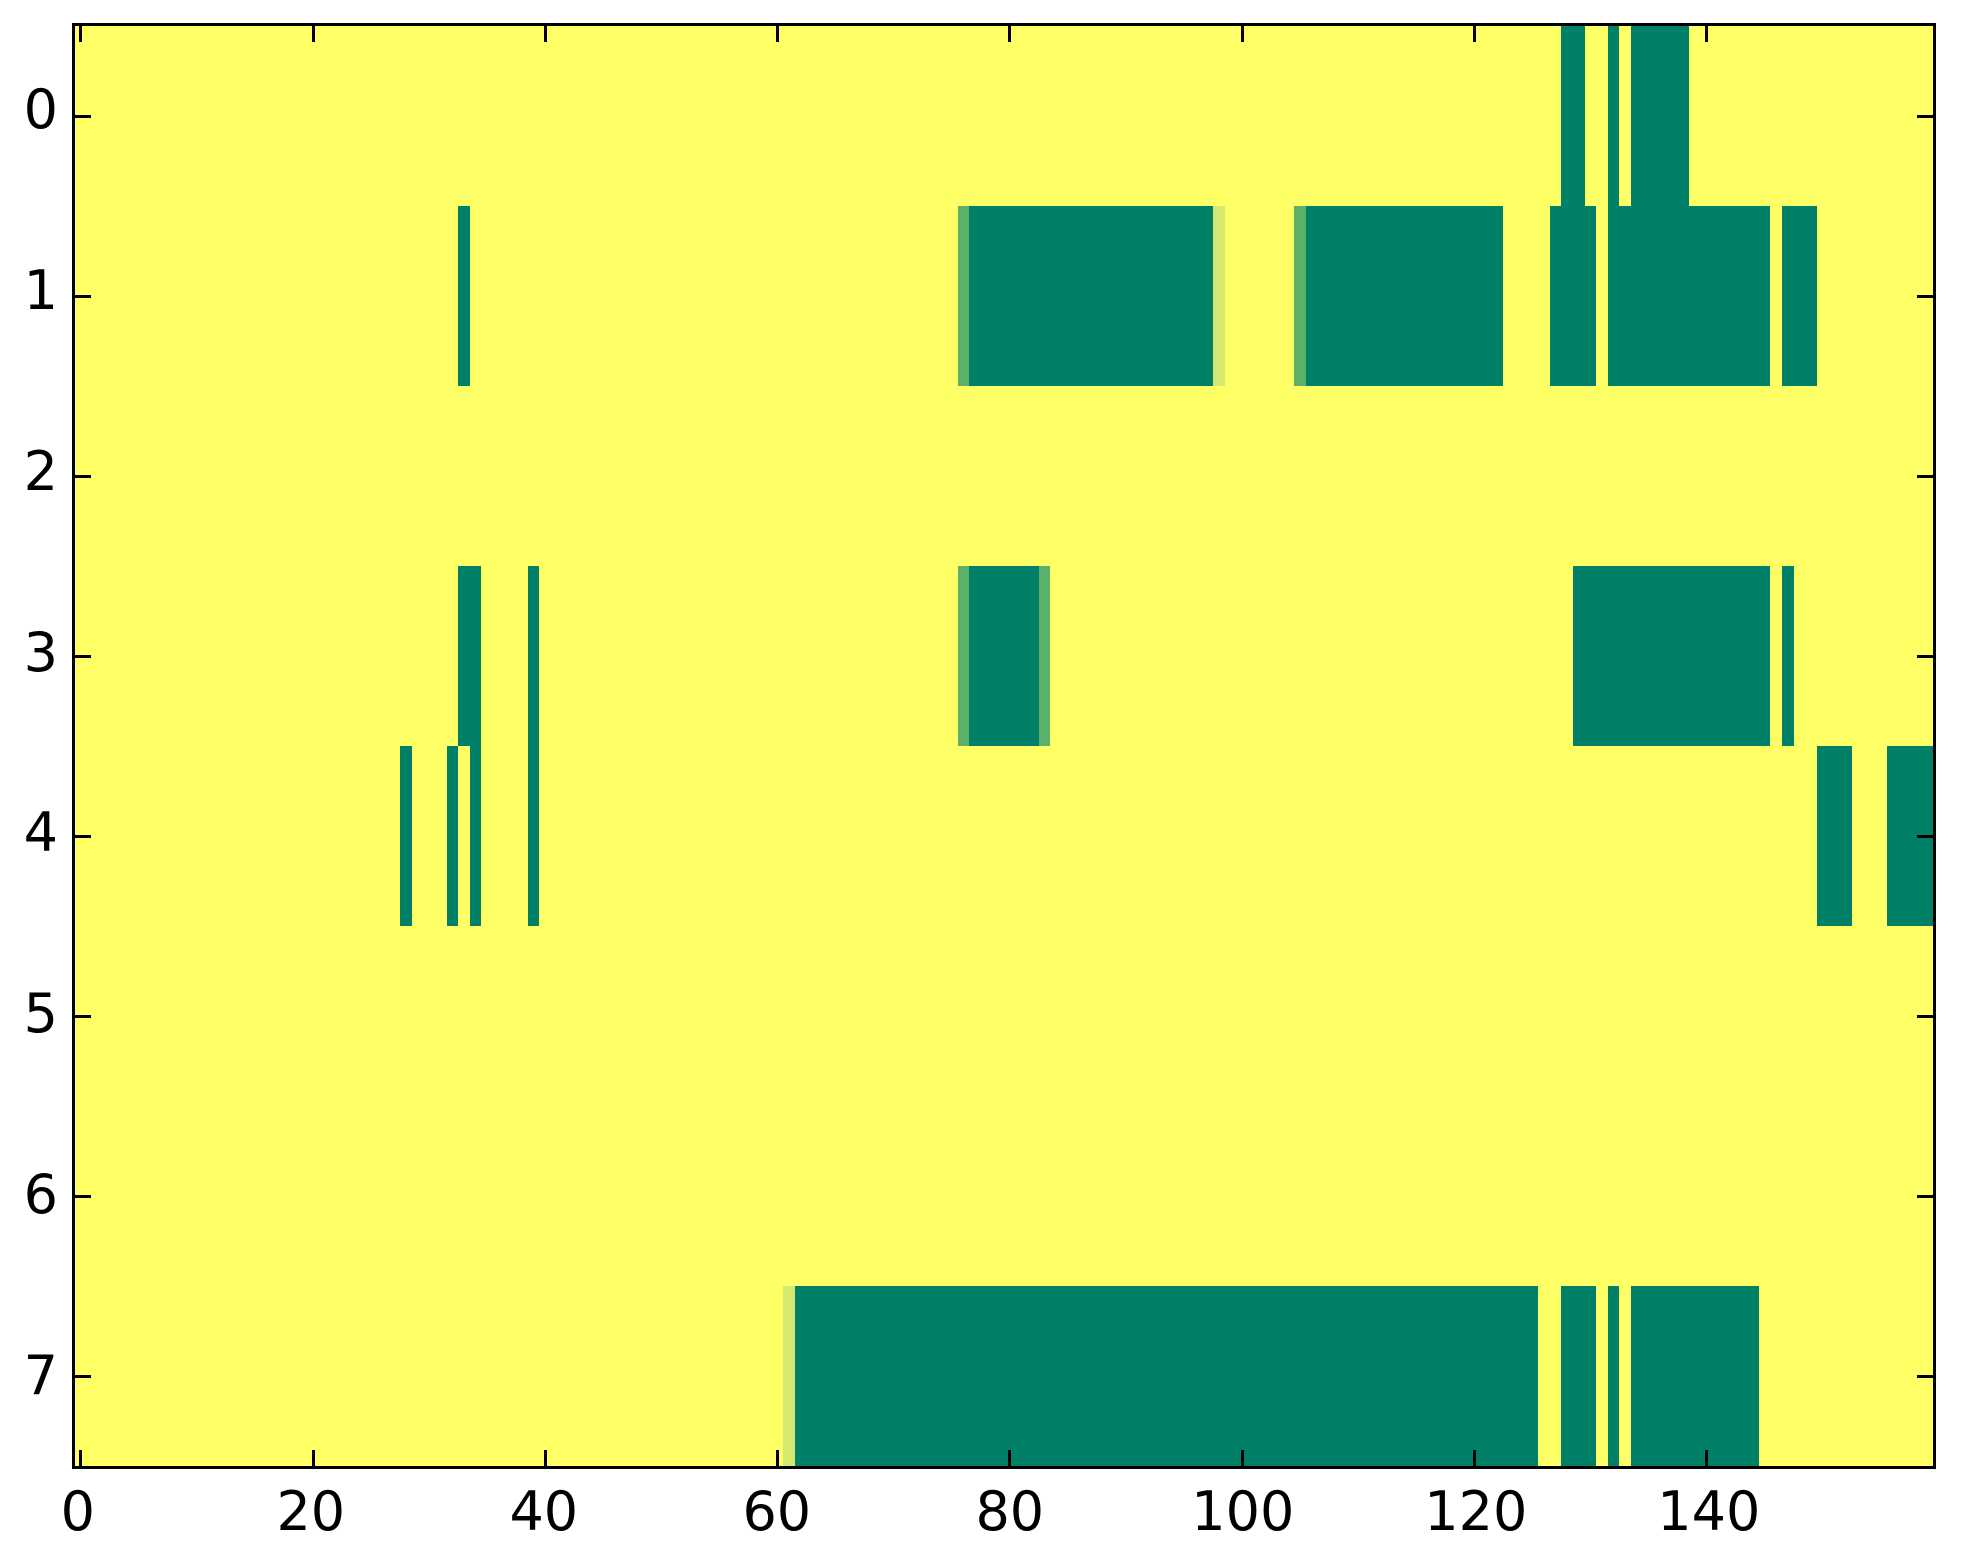 The width and height of the screenshot is (1963, 1564). What do you see at coordinates (40, 652) in the screenshot?
I see `y-axis-tick-label: 3` at bounding box center [40, 652].